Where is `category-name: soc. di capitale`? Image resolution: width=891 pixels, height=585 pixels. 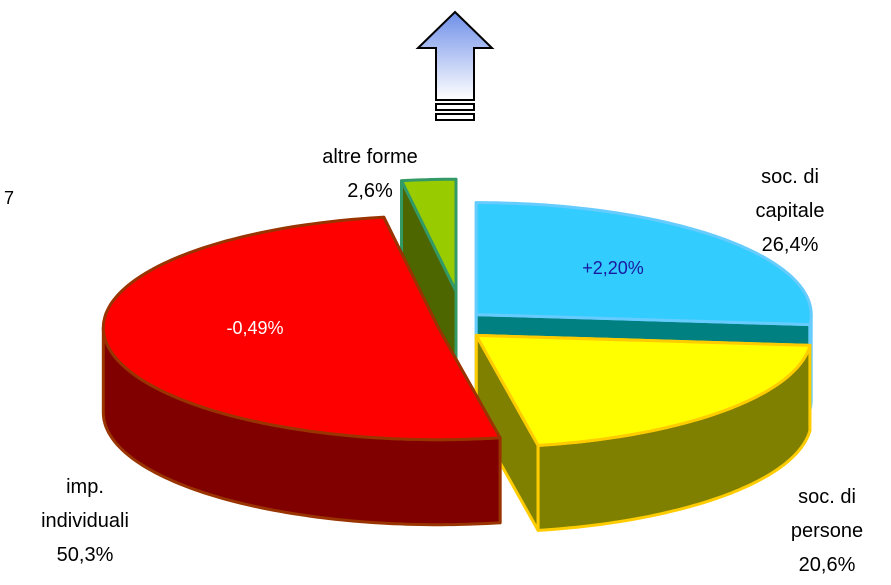
category-name: soc. di capitale is located at coordinates (790, 194).